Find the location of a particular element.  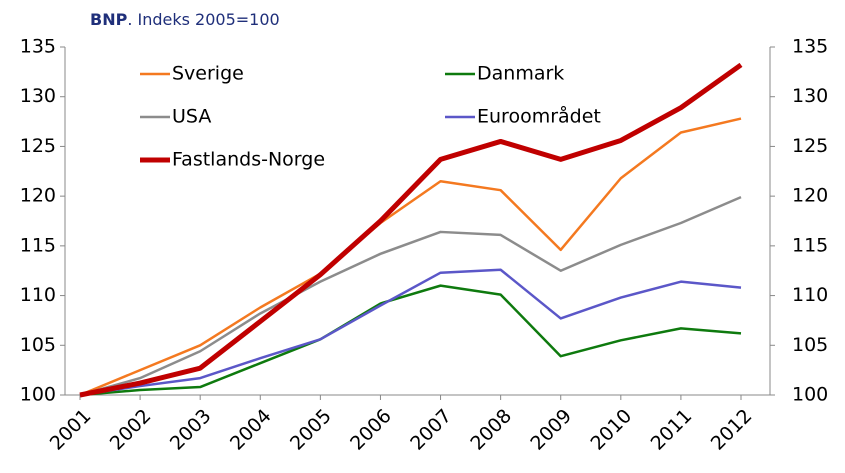

x-tick-label: 2010 is located at coordinates (611, 430).